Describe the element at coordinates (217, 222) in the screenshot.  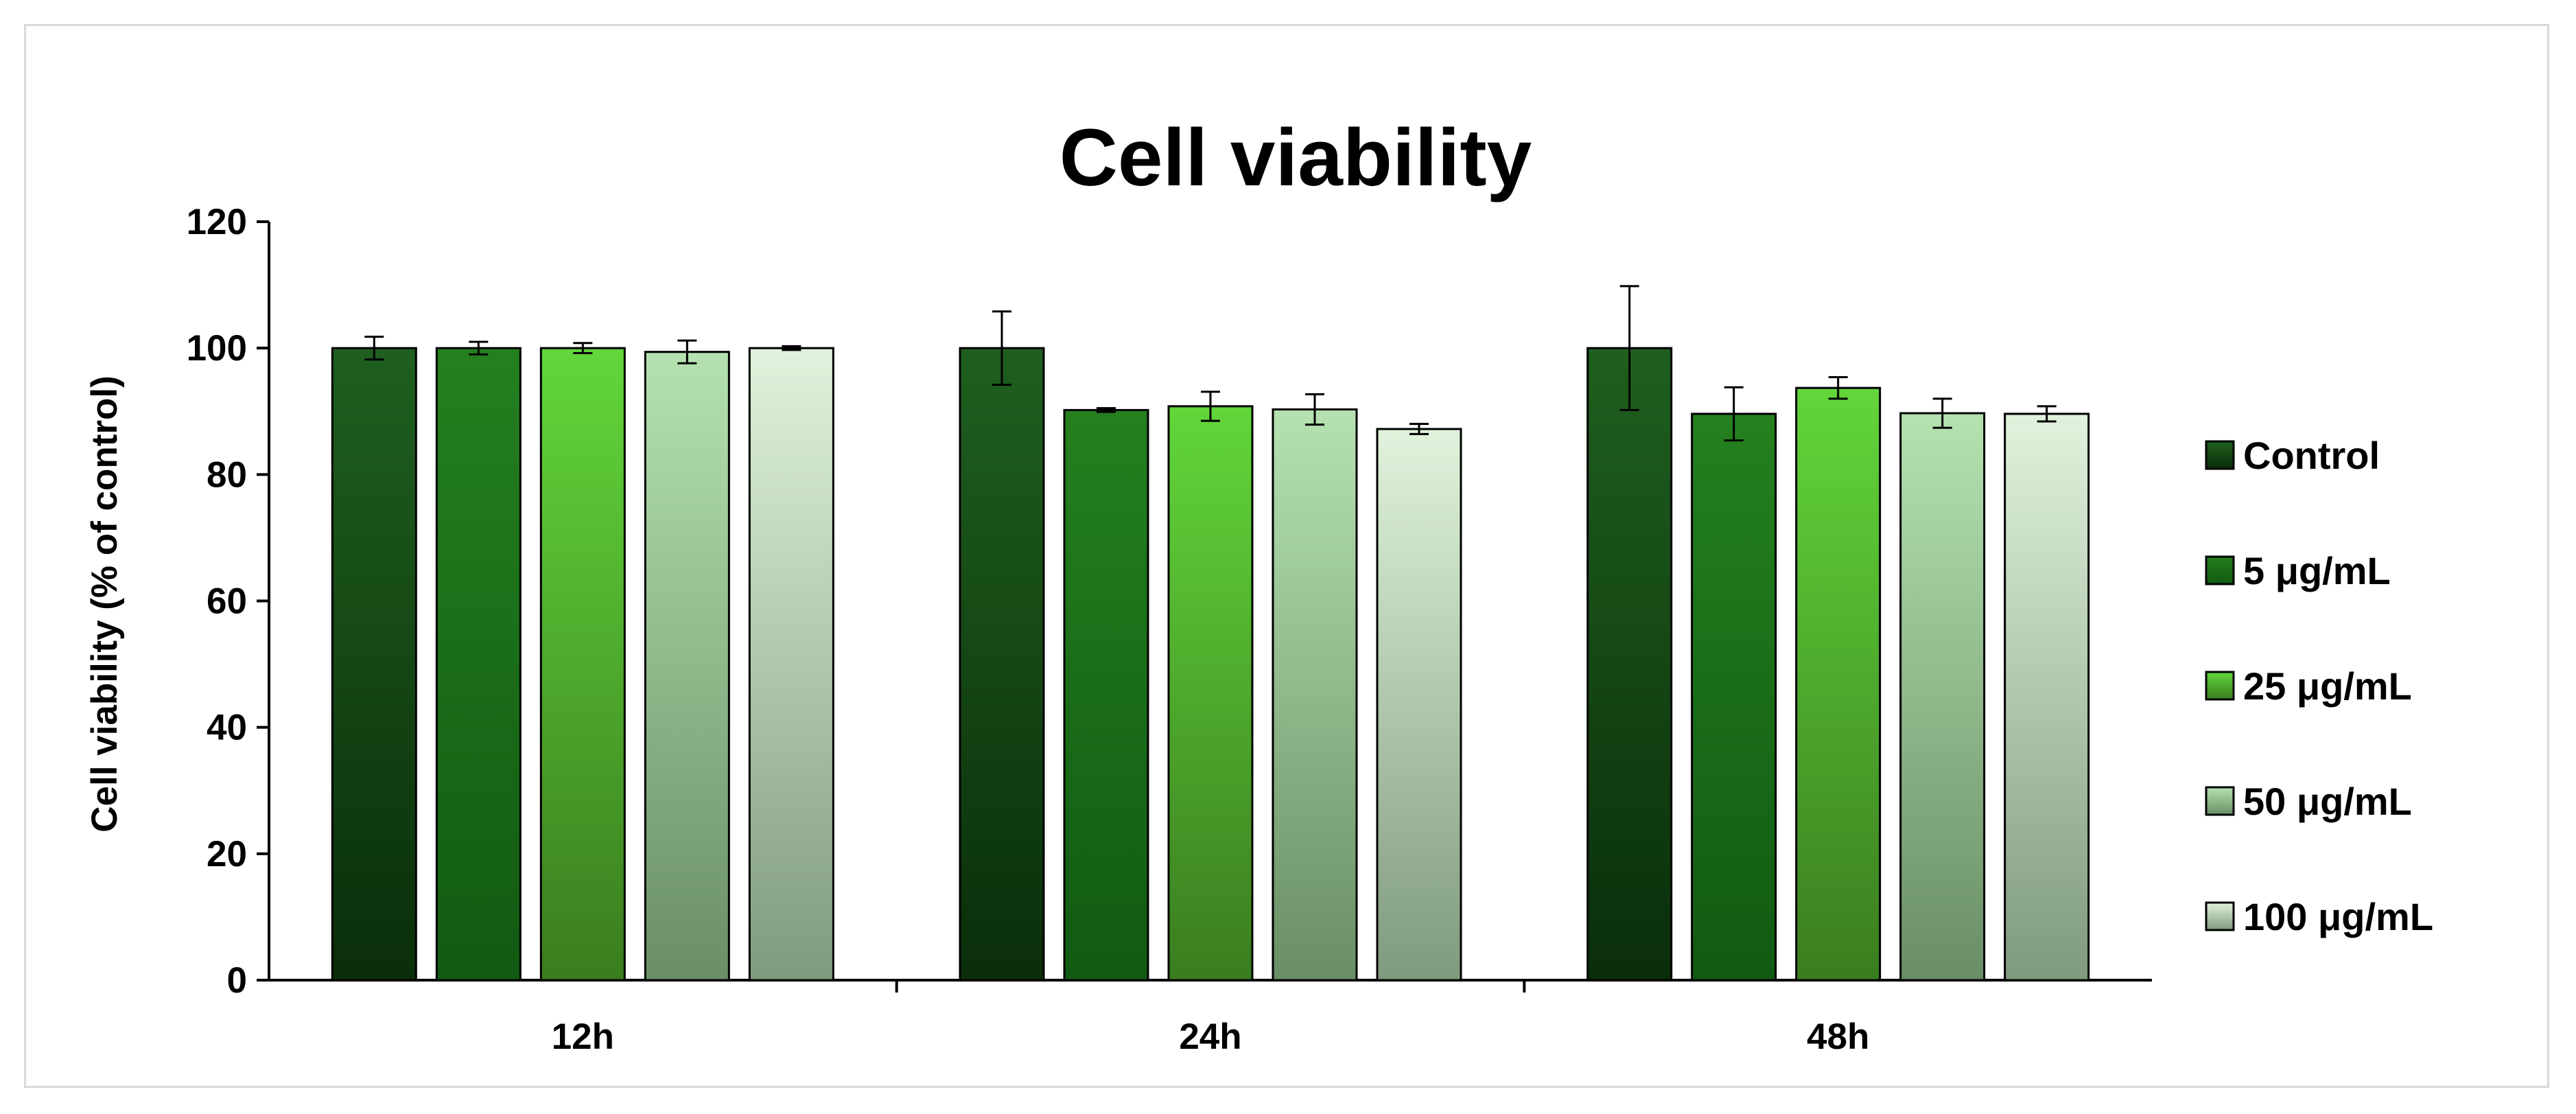
I see `y-tick-label: 120` at that location.